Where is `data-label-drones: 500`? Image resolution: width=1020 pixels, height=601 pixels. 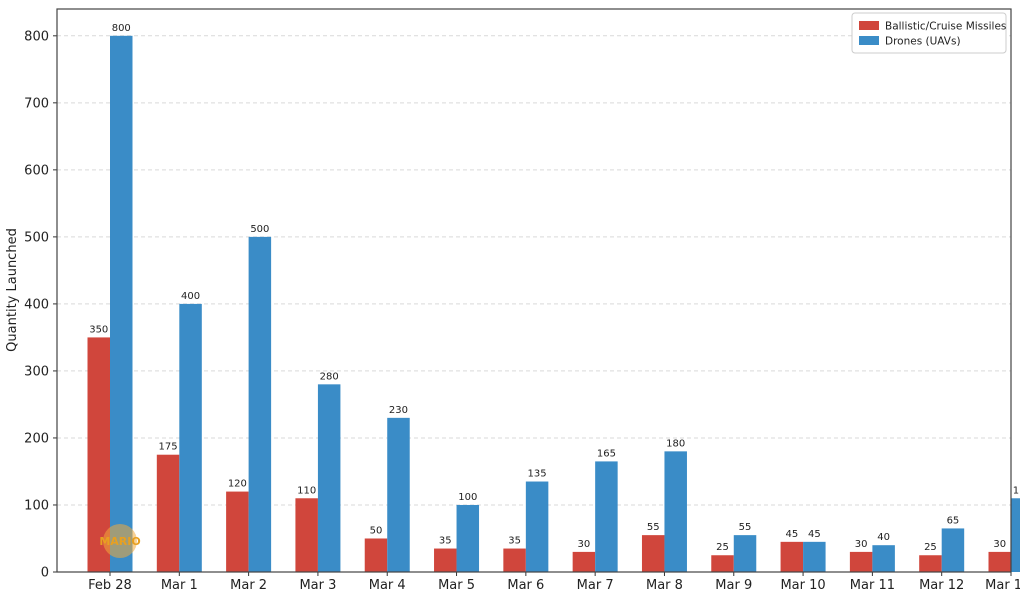
data-label-drones: 500 is located at coordinates (259, 229).